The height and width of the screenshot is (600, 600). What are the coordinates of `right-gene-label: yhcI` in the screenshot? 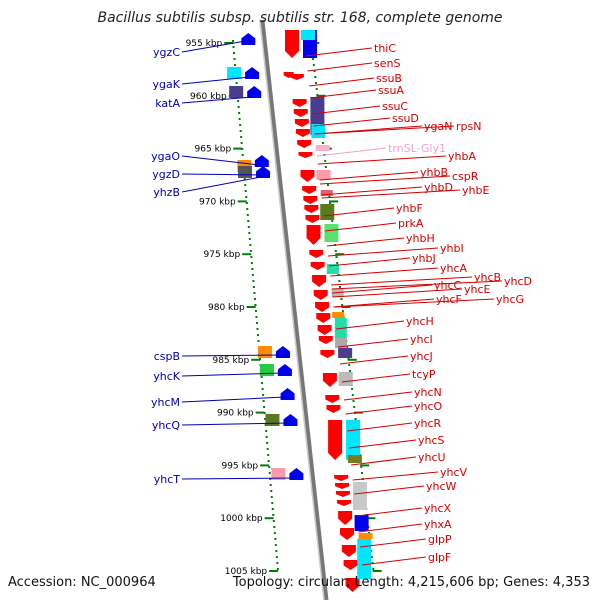 It's located at (421, 339).